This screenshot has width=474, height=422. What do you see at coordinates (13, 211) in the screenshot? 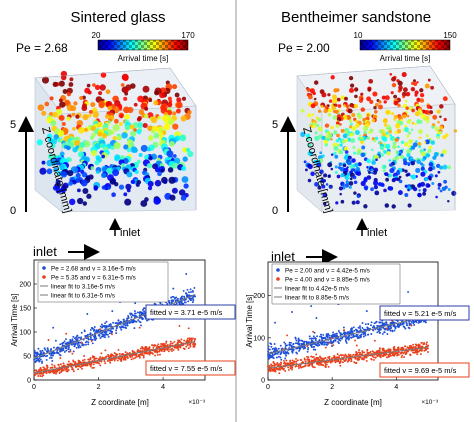
I see `z-tick-0: 0` at bounding box center [13, 211].